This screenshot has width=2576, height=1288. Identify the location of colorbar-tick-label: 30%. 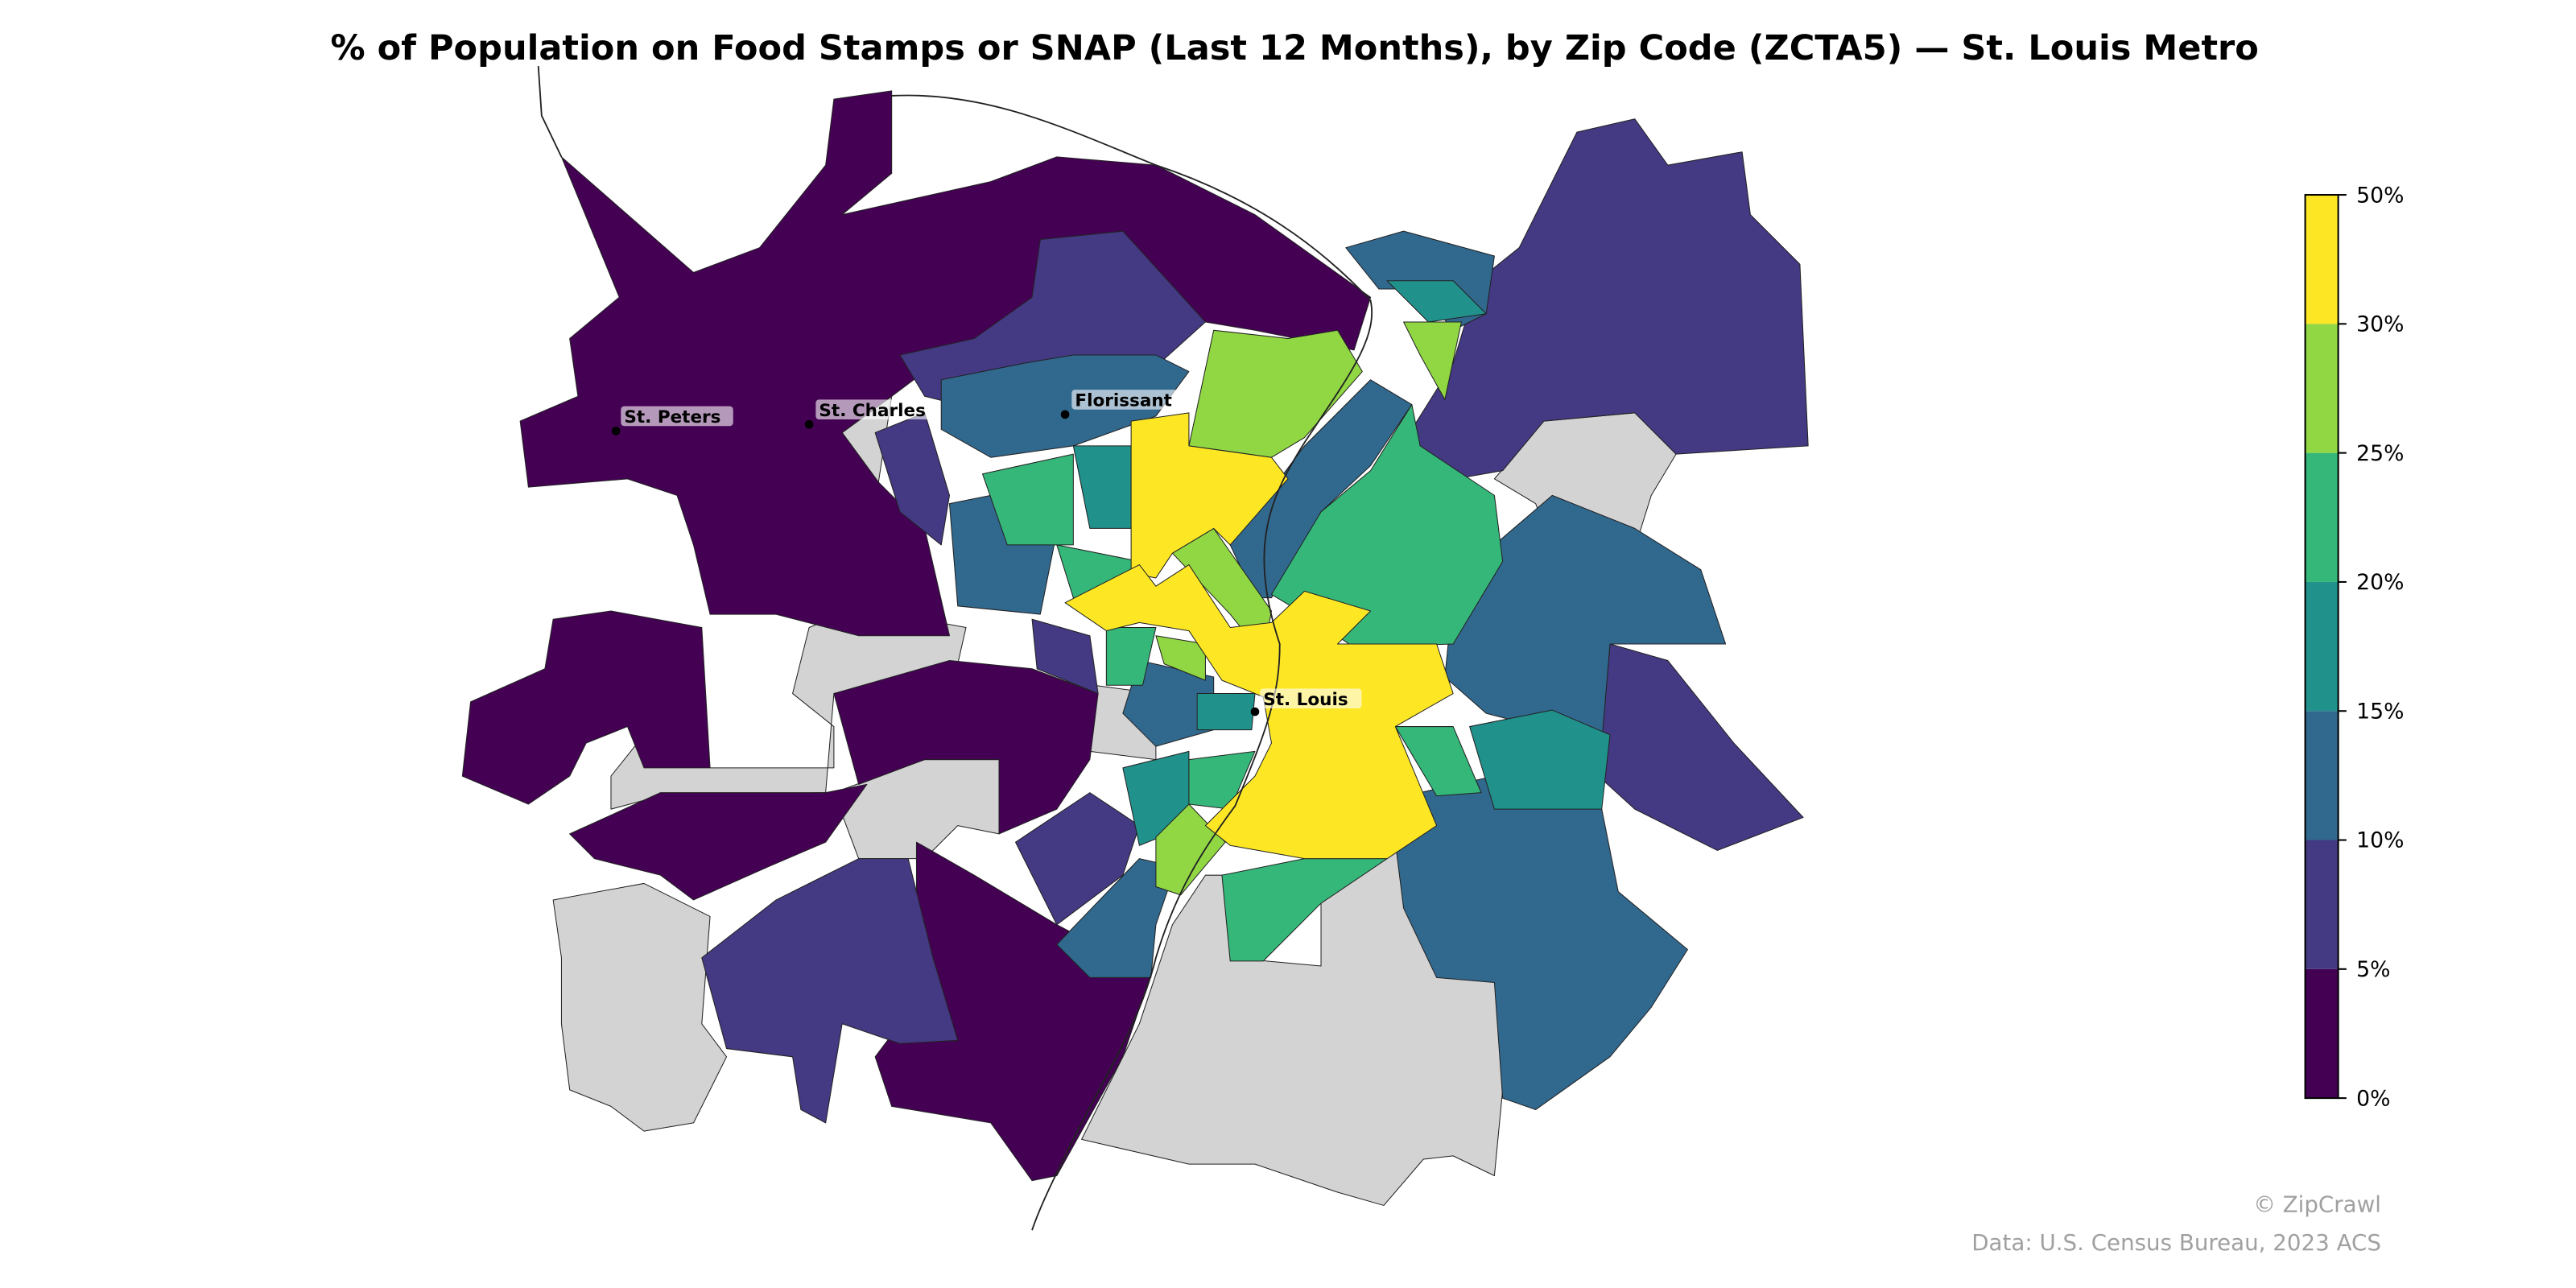
(2380, 324).